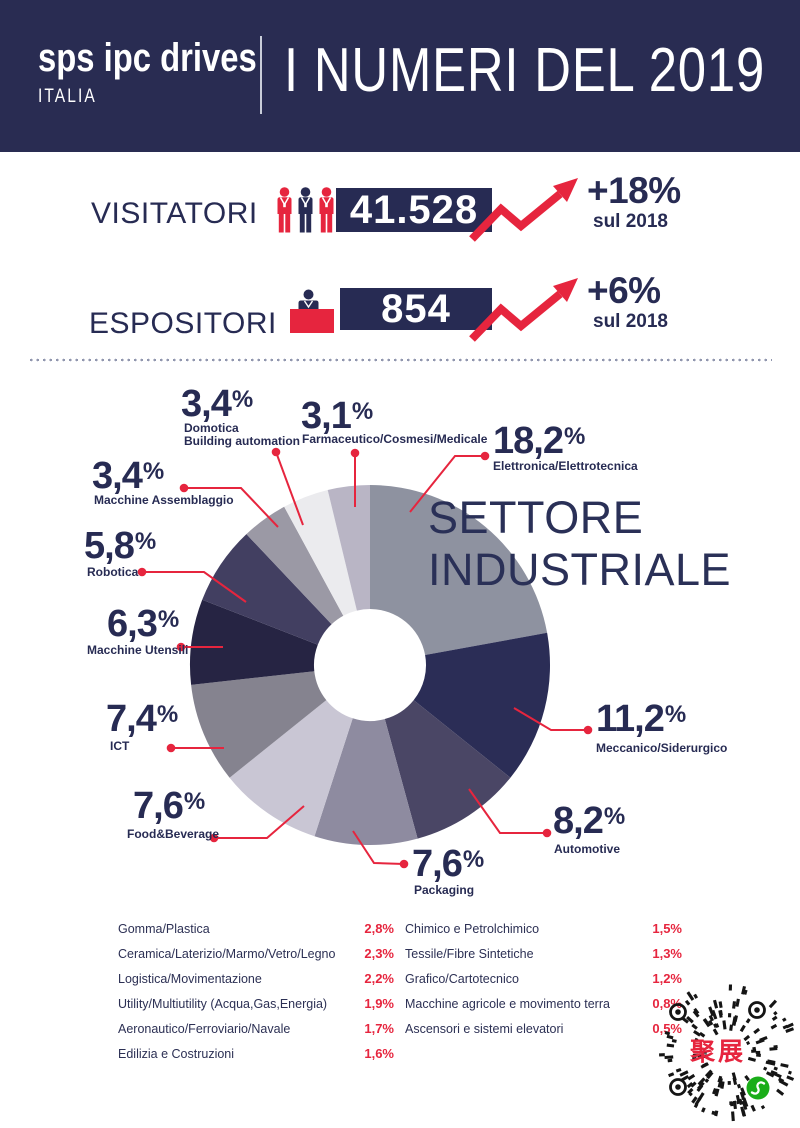 The width and height of the screenshot is (800, 1128). I want to click on header-divider, so click(261, 75).